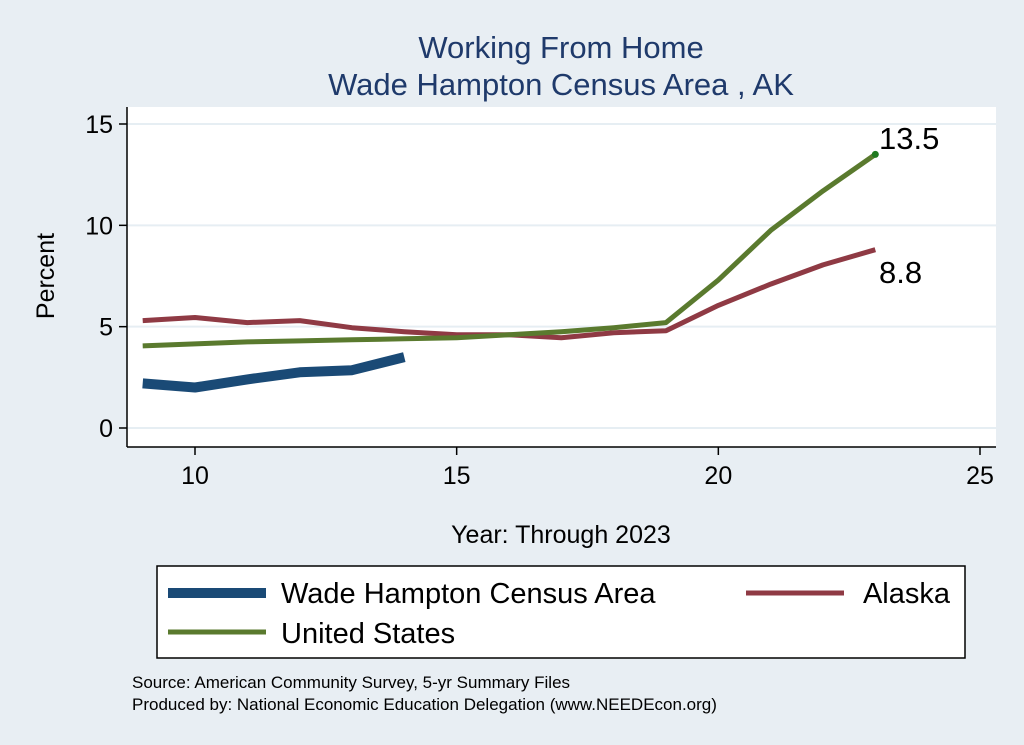 The image size is (1024, 745). Describe the element at coordinates (195, 476) in the screenshot. I see `x-tick-label-10: 10` at that location.